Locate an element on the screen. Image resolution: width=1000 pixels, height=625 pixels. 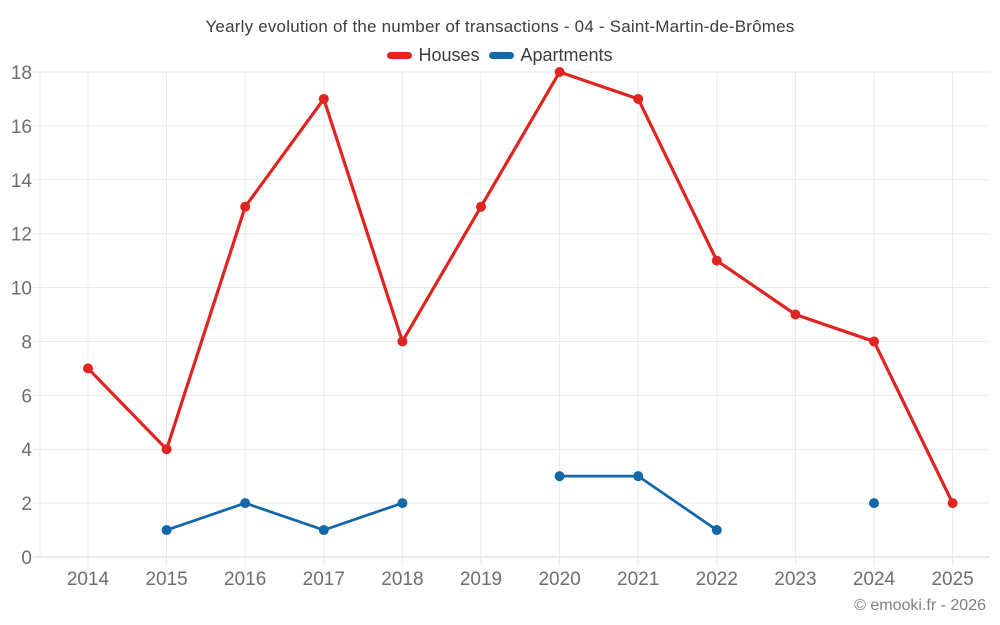
series-line-apartments is located at coordinates (284, 516).